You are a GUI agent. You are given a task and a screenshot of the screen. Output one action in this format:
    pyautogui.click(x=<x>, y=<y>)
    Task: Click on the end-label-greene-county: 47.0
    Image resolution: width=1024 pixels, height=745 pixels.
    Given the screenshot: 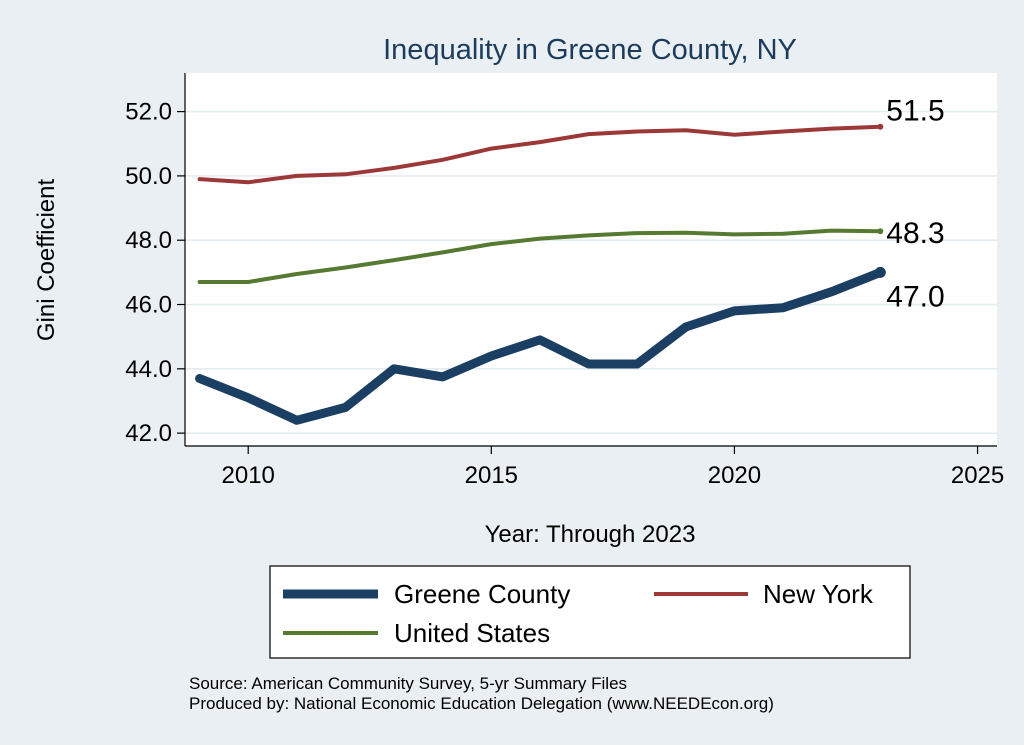 What is the action you would take?
    pyautogui.click(x=915, y=296)
    